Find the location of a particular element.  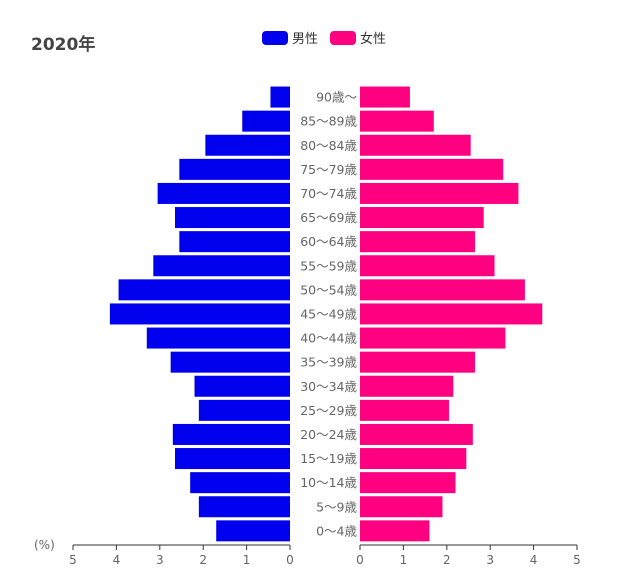

tick-label-right-1: 1 is located at coordinates (404, 560).